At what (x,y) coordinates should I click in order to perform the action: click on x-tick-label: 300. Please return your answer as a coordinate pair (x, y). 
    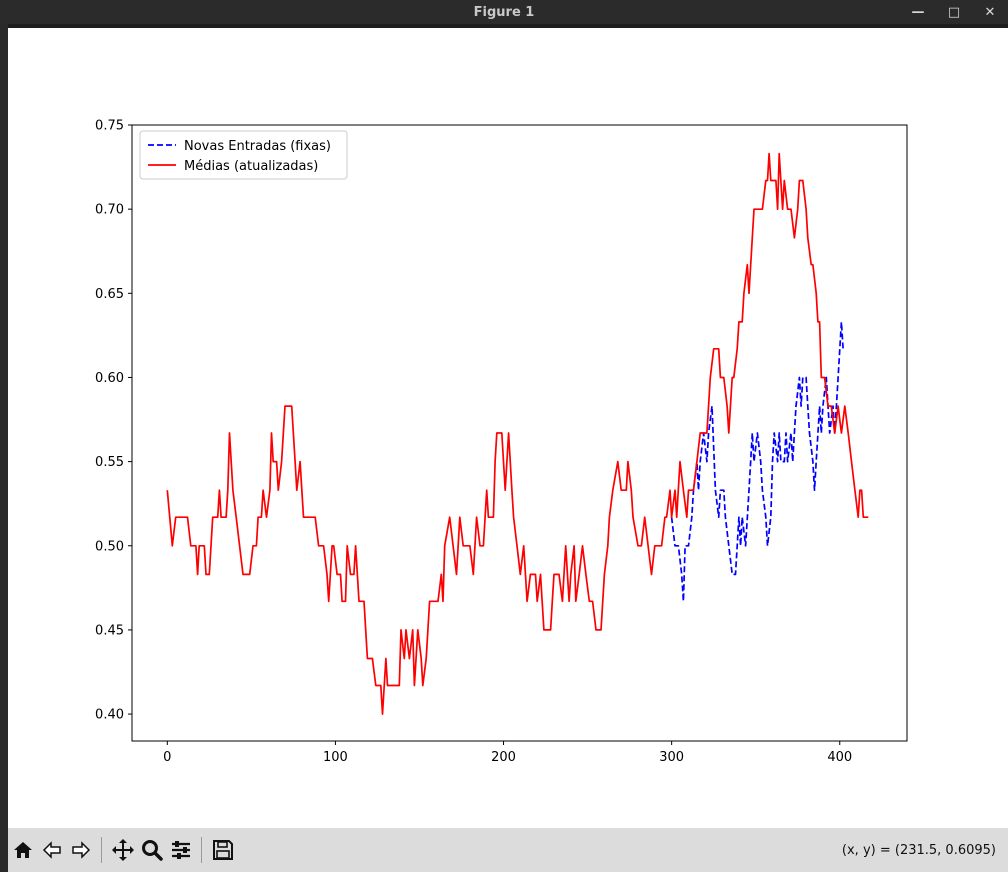
    Looking at the image, I should click on (671, 757).